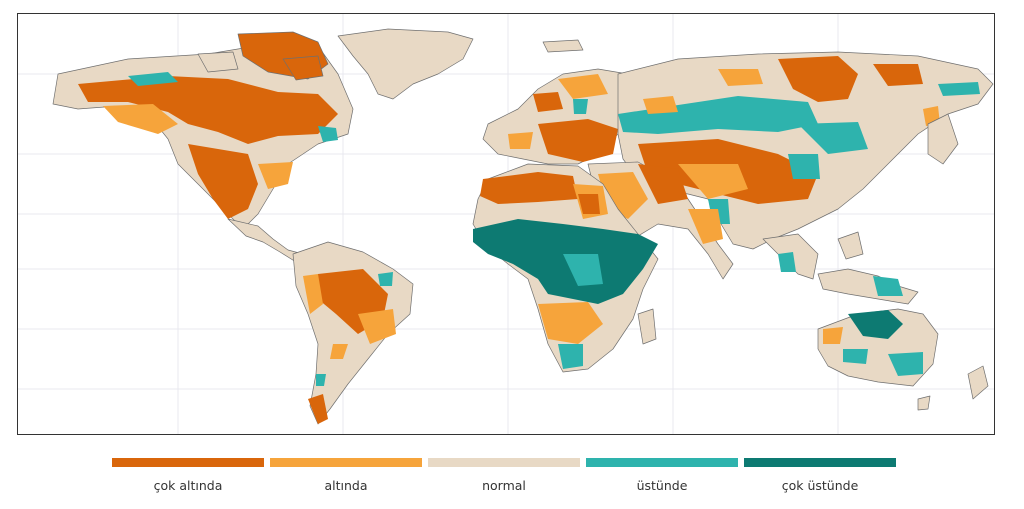  What do you see at coordinates (188, 475) in the screenshot?
I see `legend-item: çok altında` at bounding box center [188, 475].